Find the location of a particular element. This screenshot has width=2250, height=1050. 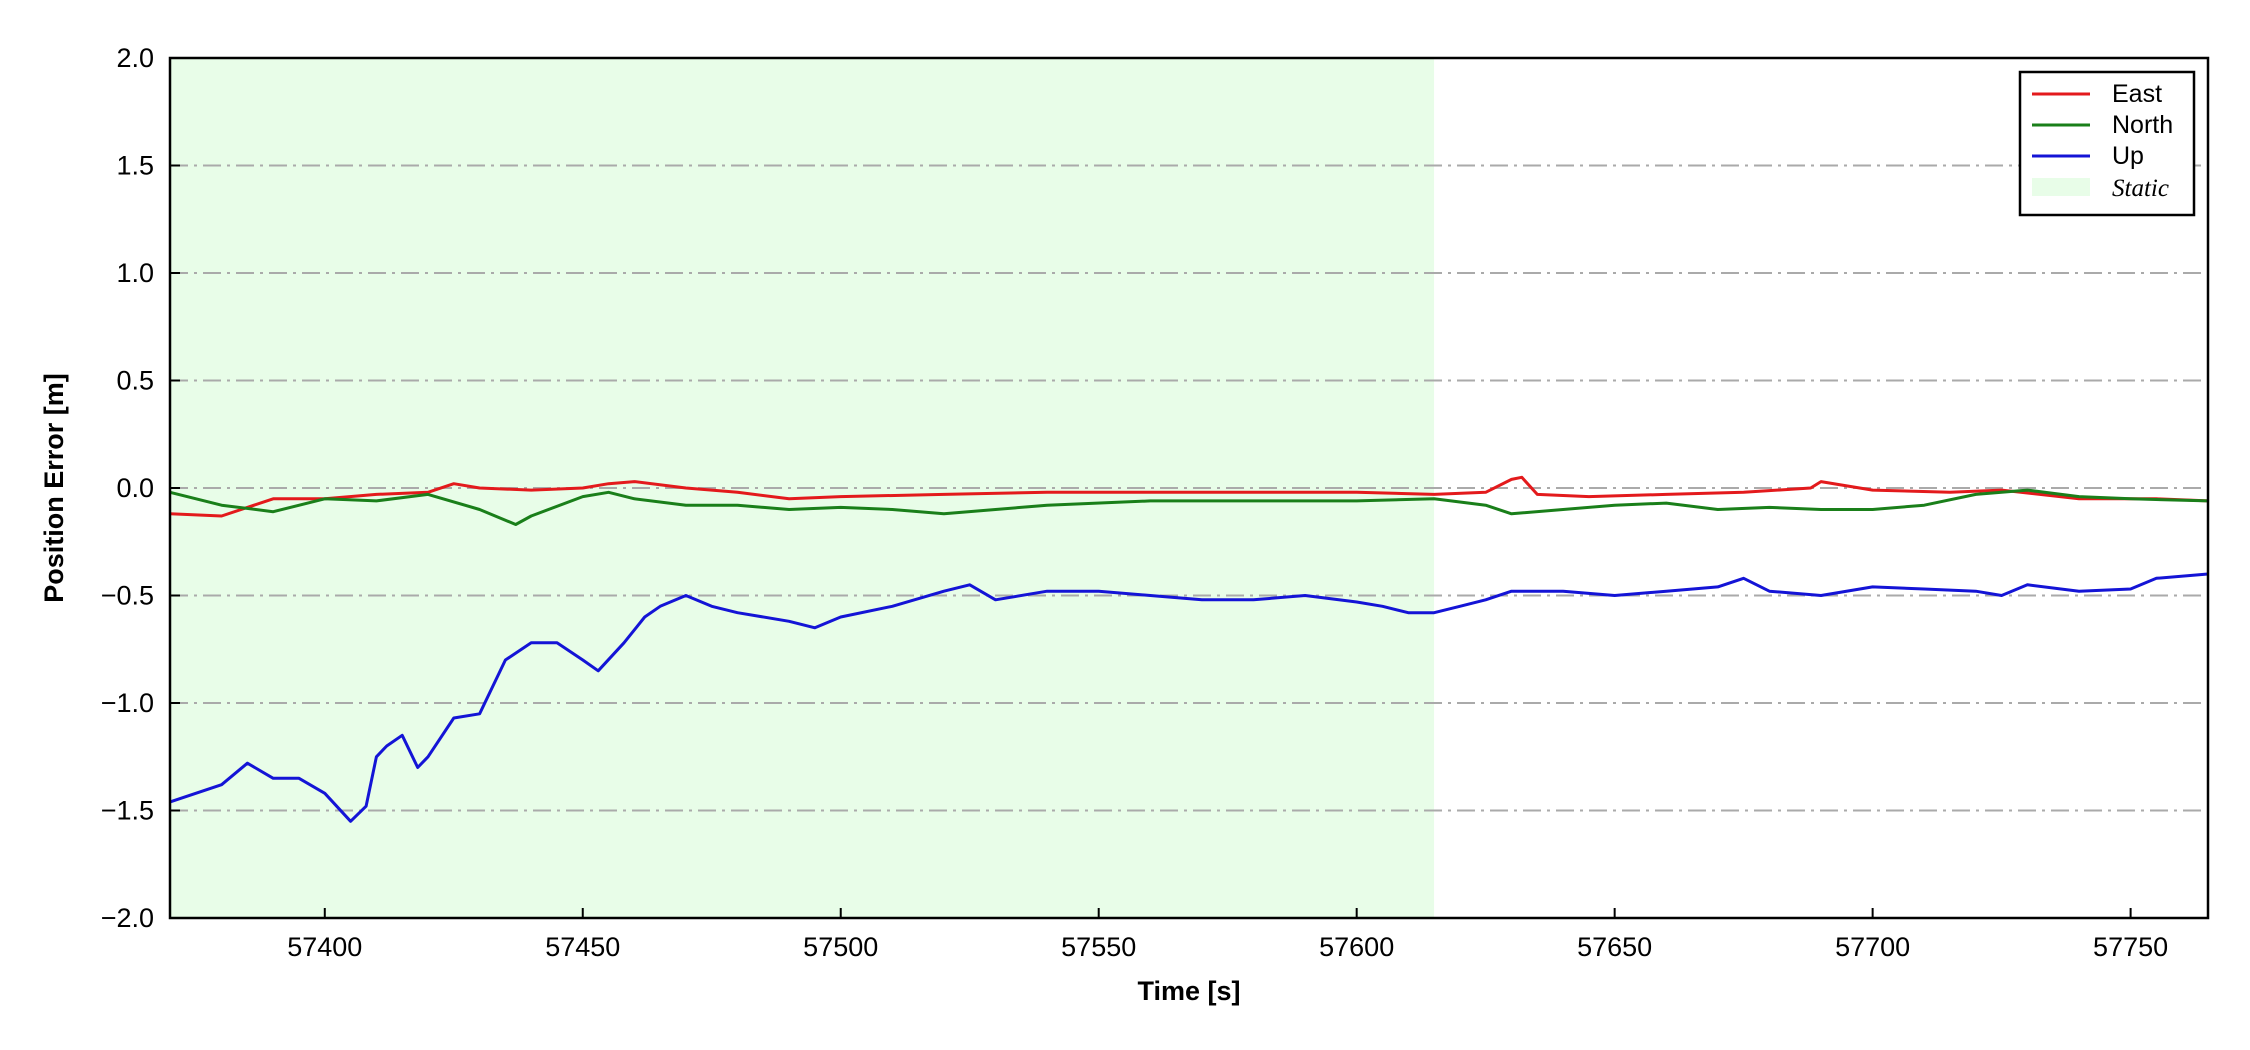

legend-swatch-static is located at coordinates (2061, 187).